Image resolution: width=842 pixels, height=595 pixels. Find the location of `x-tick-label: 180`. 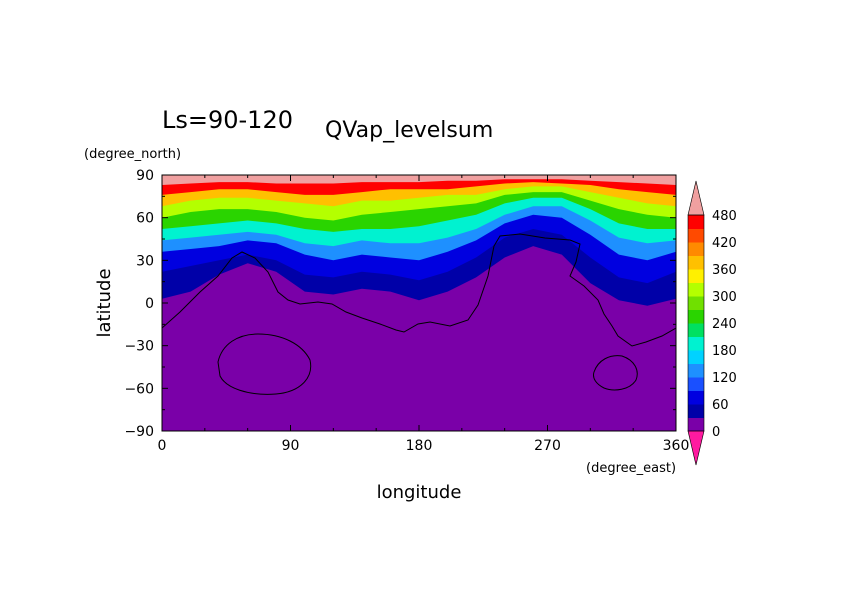

x-tick-label: 180 is located at coordinates (419, 446).